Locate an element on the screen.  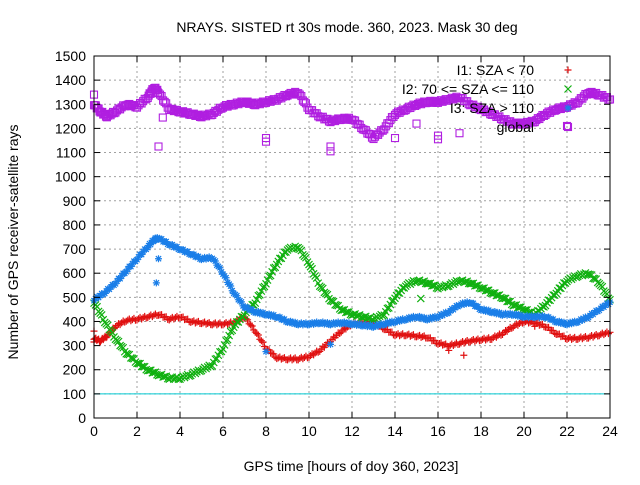
series-1-outlier is located at coordinates (464, 355).